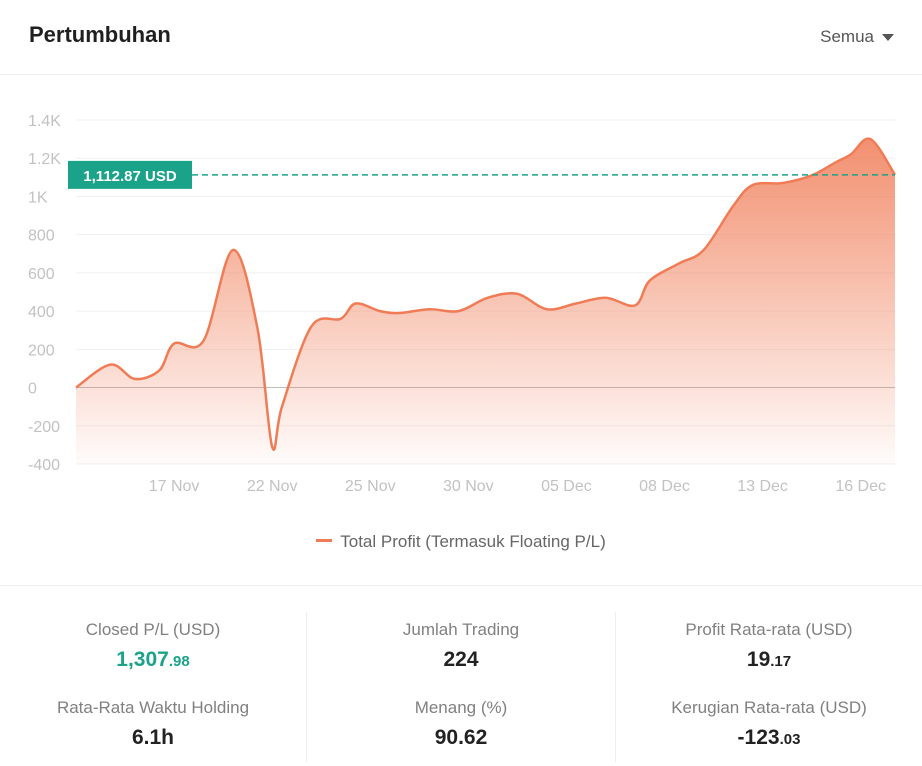  I want to click on x-tick-label: 05 Dec, so click(566, 486).